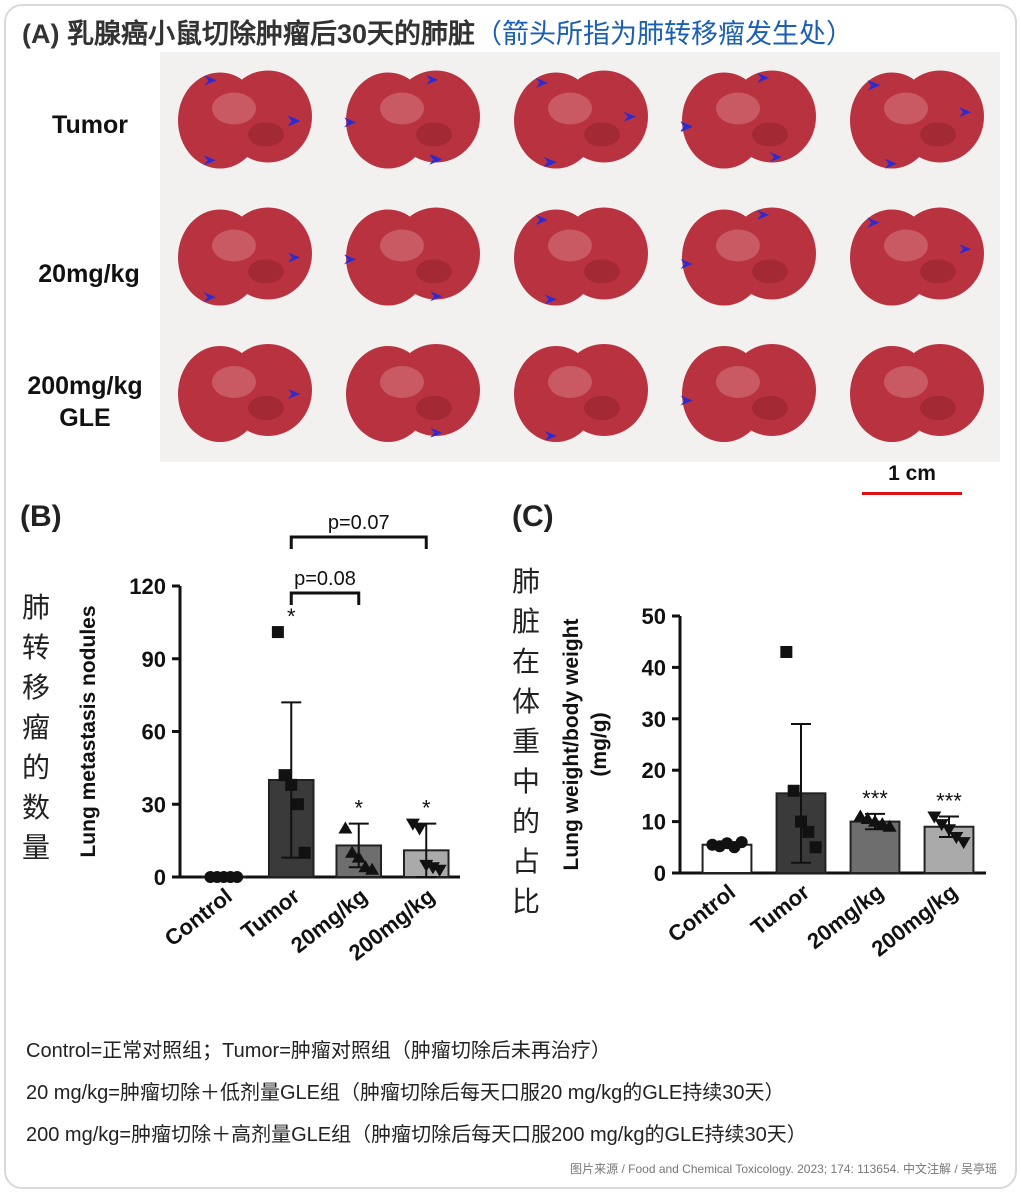  Describe the element at coordinates (325, 579) in the screenshot. I see `p-value-label: p=0.08` at that location.